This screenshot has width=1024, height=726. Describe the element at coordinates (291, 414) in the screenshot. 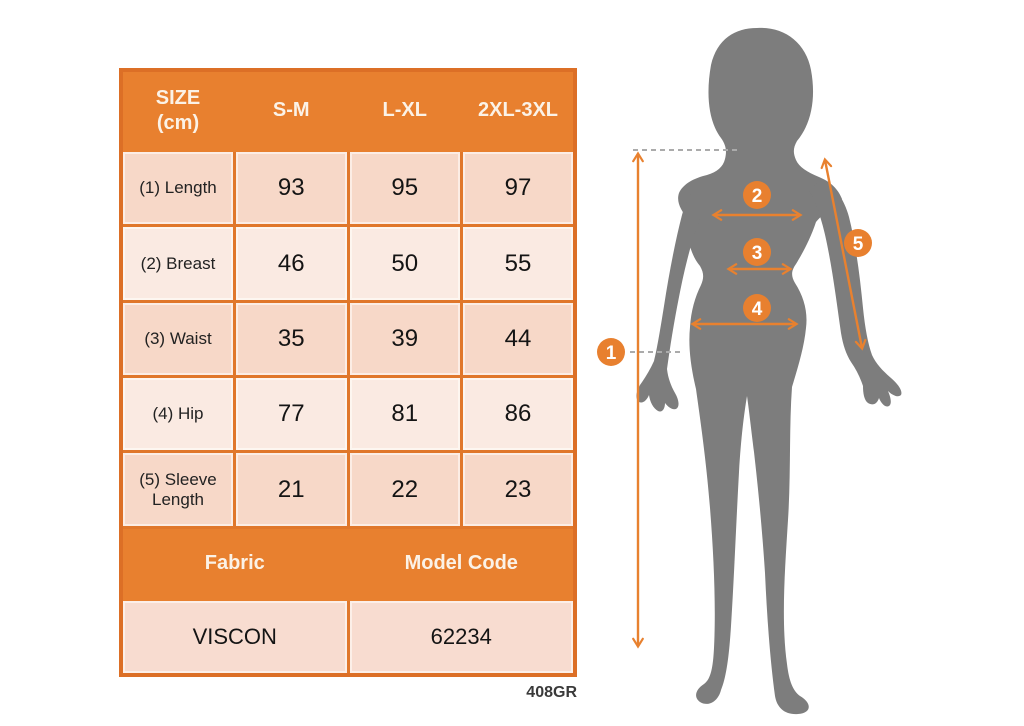

I see `cell-value: 77` at that location.